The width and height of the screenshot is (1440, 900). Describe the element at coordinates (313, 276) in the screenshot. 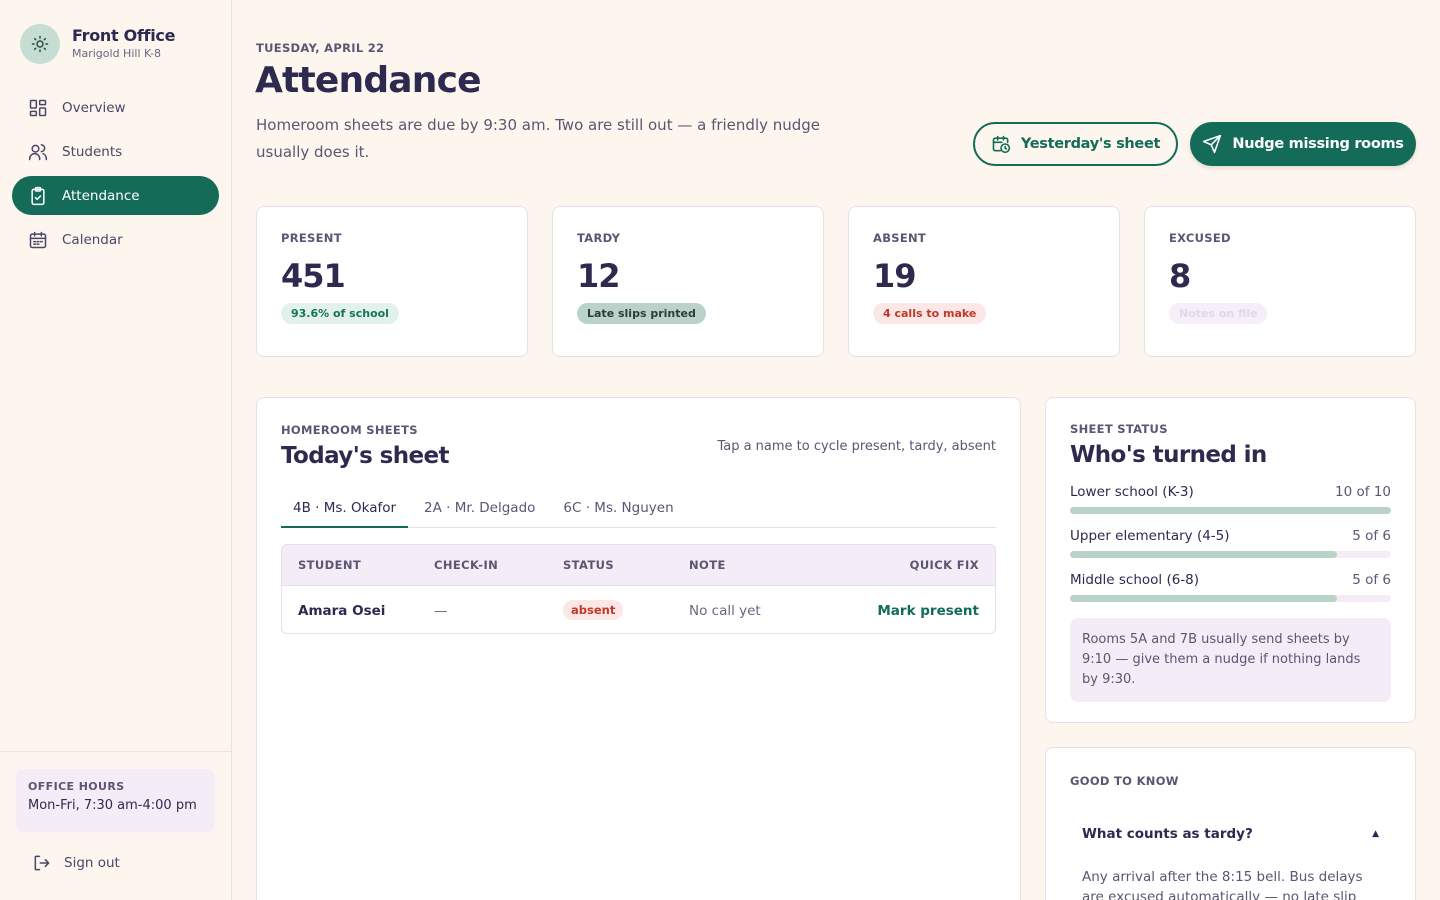

I see `stat-value: 451` at that location.